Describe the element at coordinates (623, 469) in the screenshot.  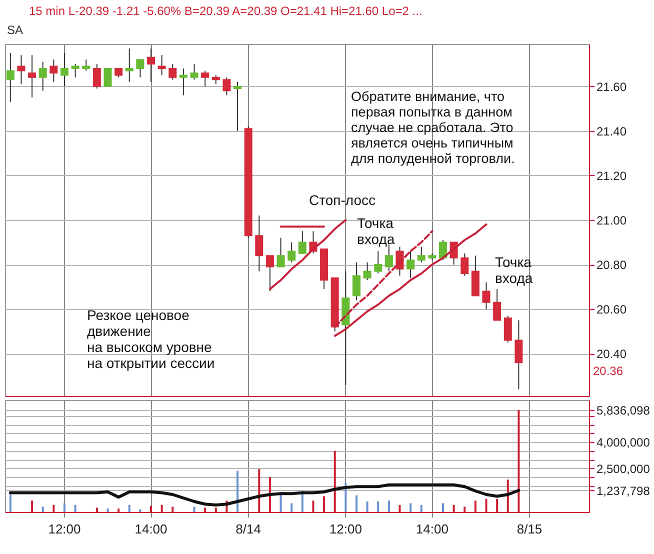
I see `y-tick-label: 2,500,000` at that location.